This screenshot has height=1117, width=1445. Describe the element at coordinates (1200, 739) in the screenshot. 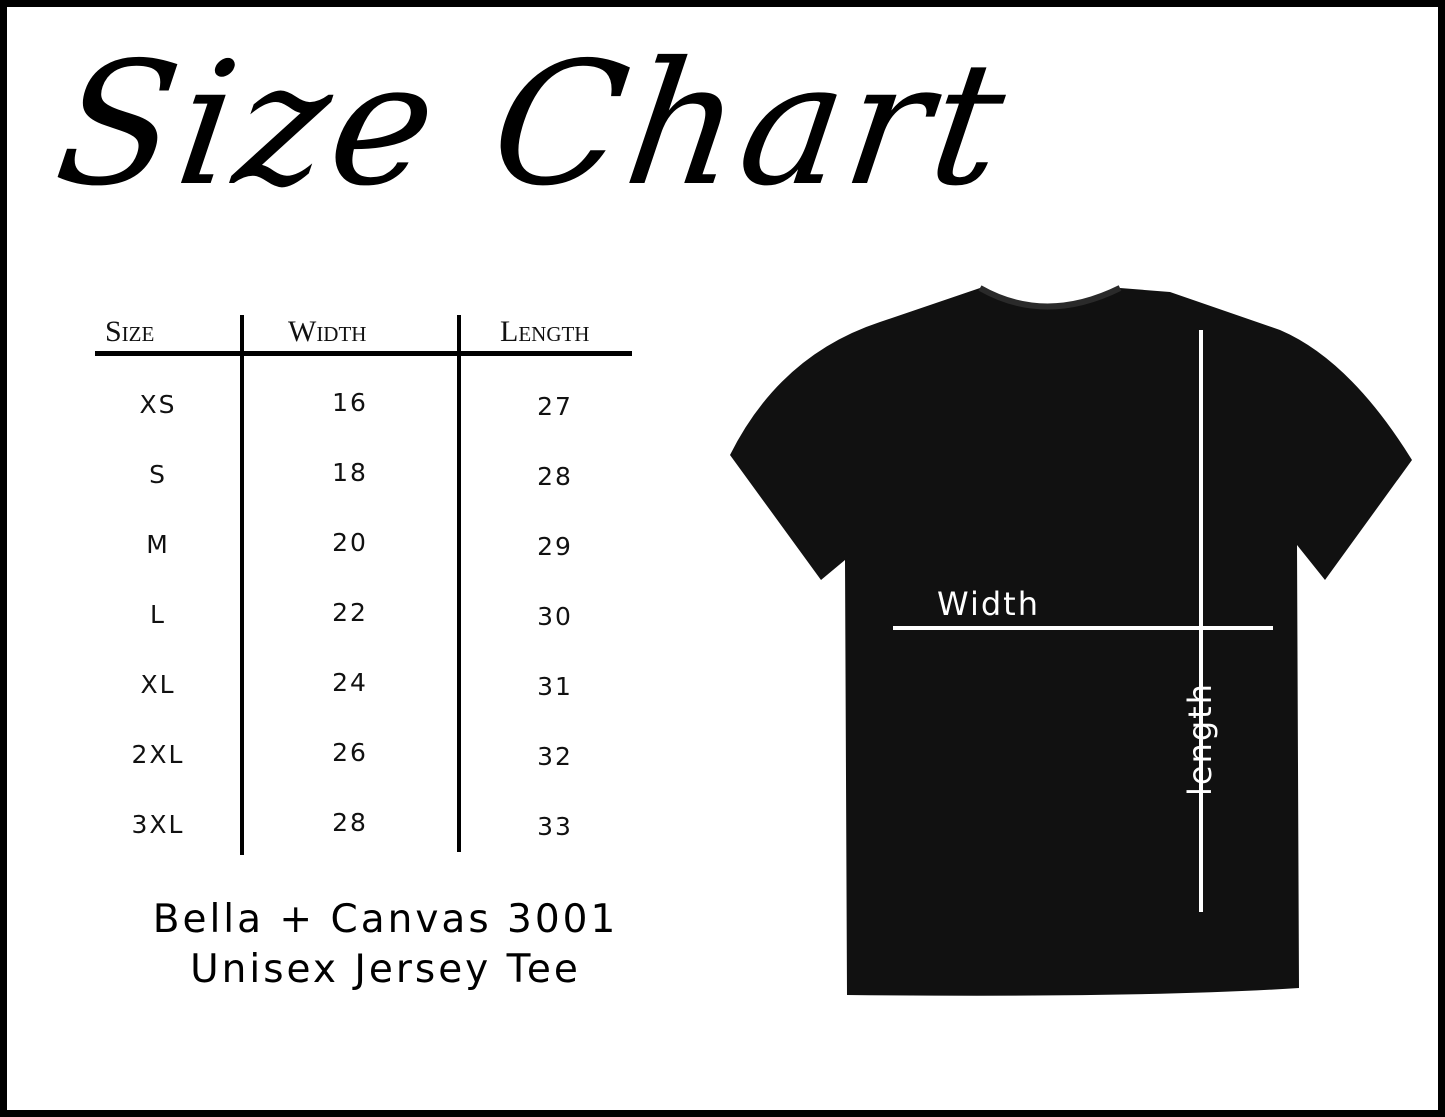

I see `length-label: length` at that location.